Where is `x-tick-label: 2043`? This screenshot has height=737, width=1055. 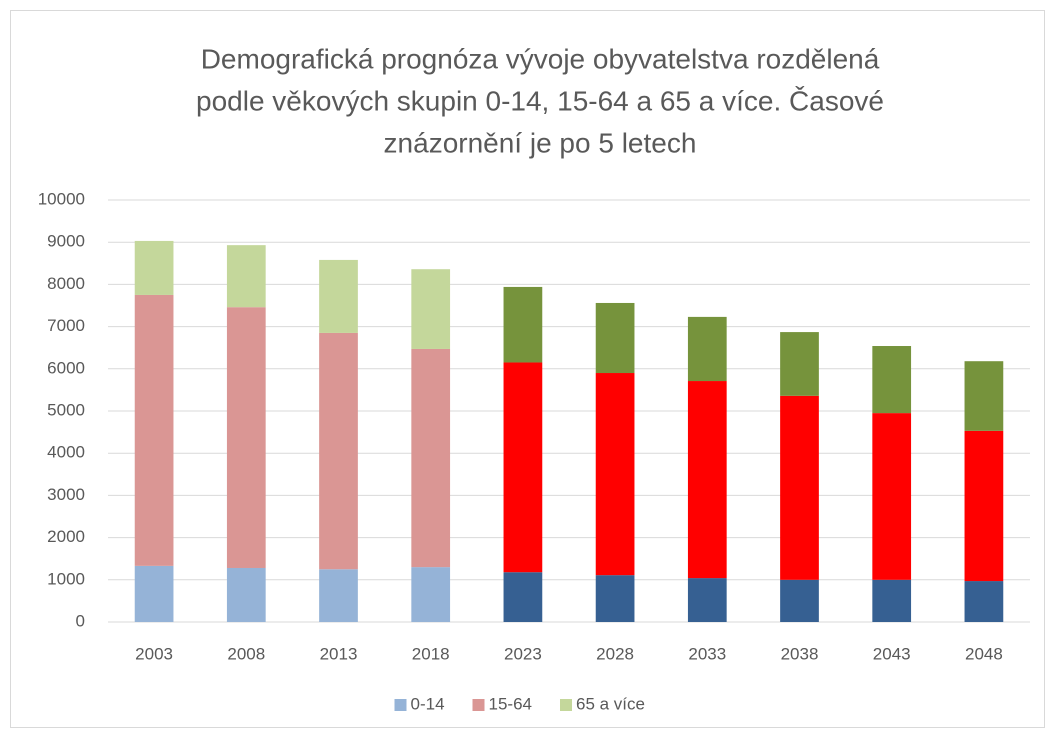
x-tick-label: 2043 is located at coordinates (892, 653).